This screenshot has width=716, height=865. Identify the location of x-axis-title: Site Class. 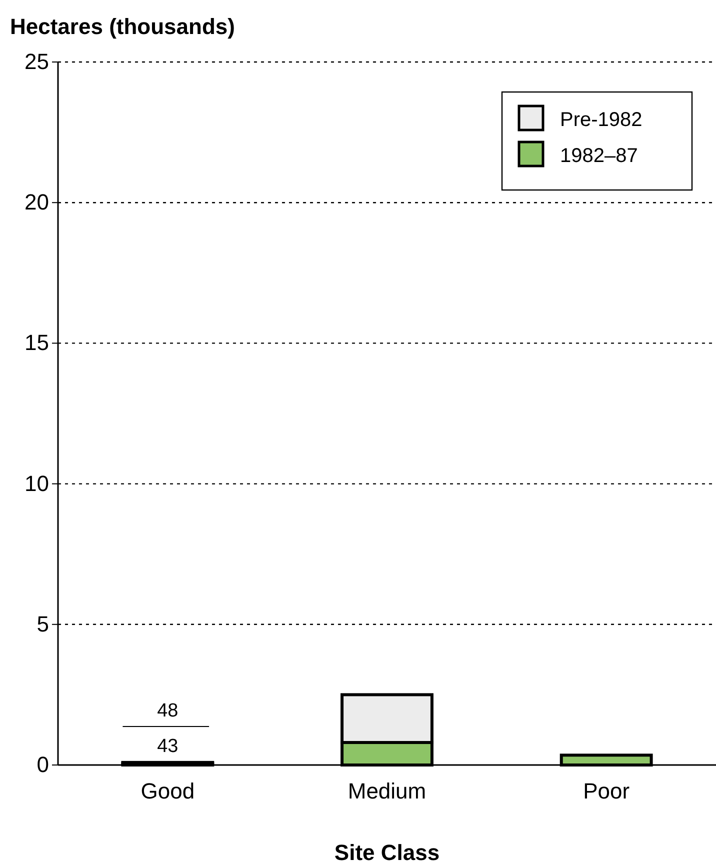
(387, 852).